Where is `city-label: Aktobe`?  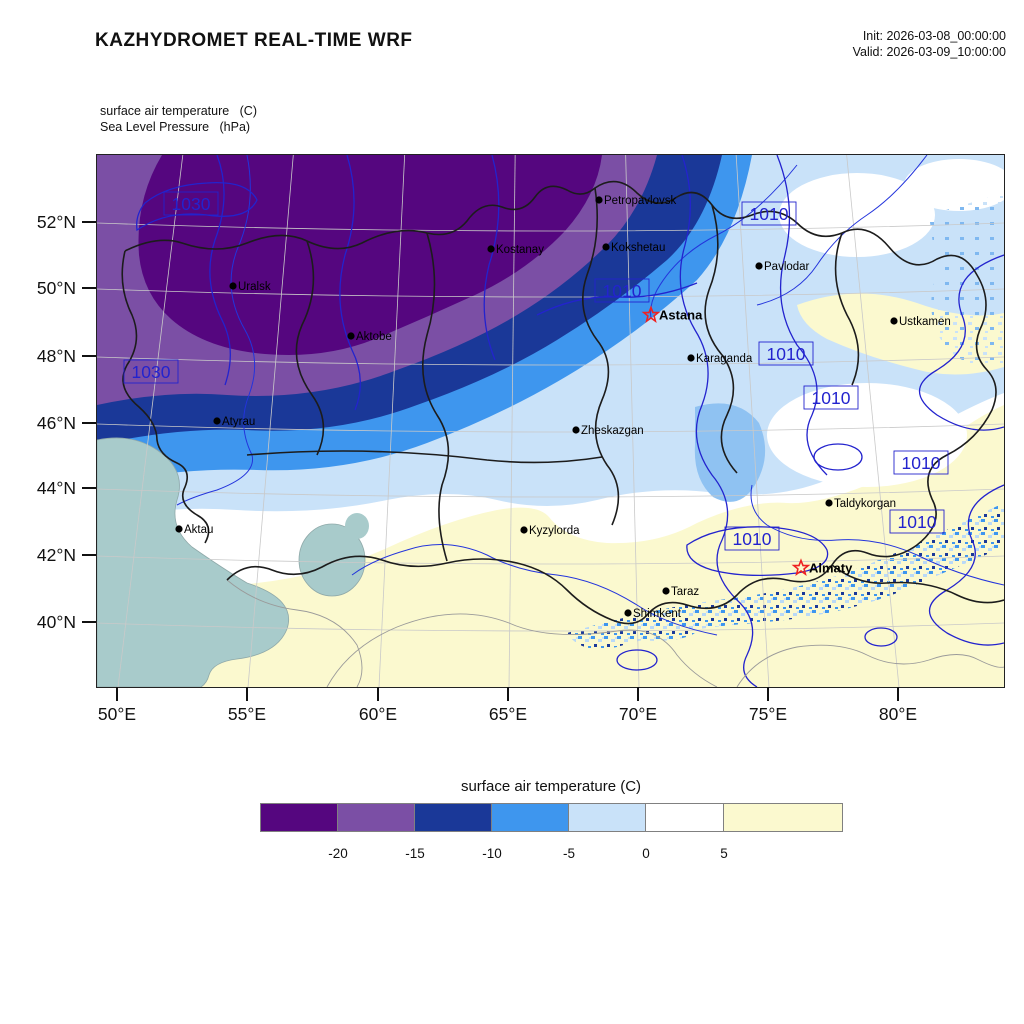 city-label: Aktobe is located at coordinates (374, 337).